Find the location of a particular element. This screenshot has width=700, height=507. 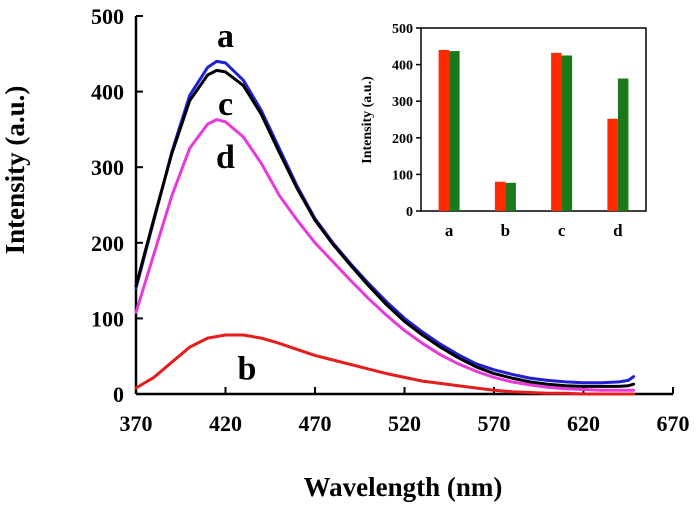

x-tick-label: 570 is located at coordinates (494, 423).